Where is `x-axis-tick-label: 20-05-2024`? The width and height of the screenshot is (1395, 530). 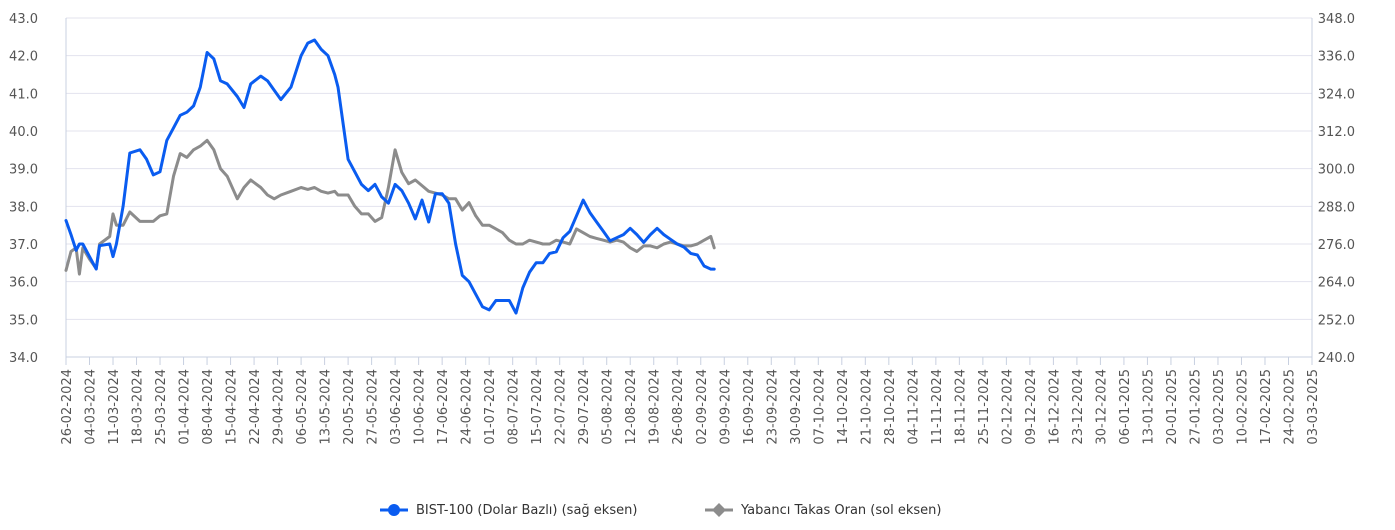
x-axis-tick-label: 20-05-2024 is located at coordinates (349, 407).